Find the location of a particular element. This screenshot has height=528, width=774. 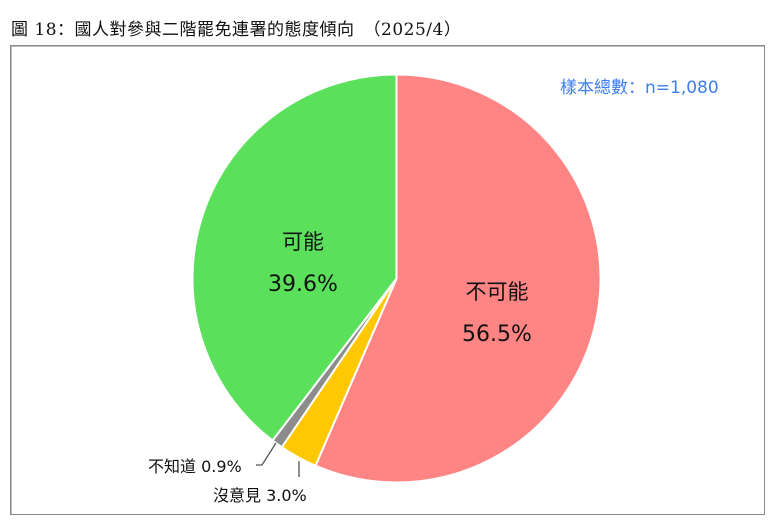

slice-label-unlikely: 不可能 56.5% is located at coordinates (497, 311).